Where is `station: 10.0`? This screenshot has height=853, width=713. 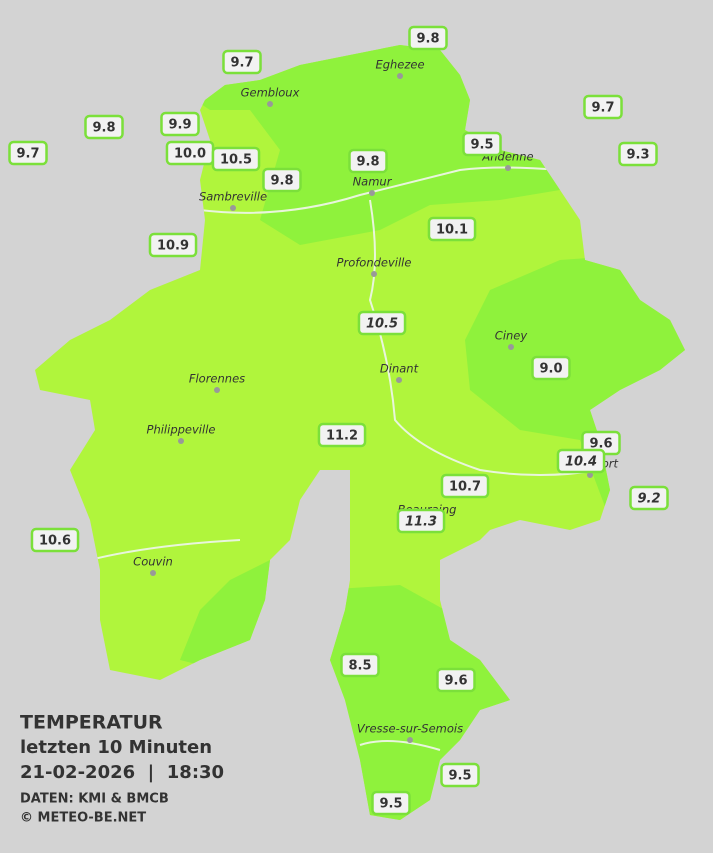 station: 10.0 is located at coordinates (190, 153).